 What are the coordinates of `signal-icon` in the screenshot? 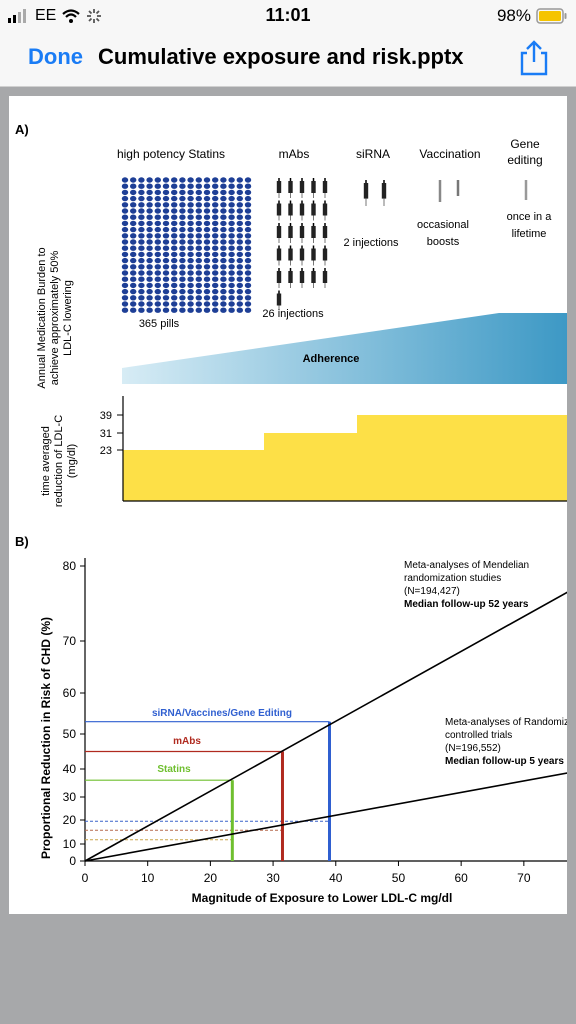 It's located at (17, 16).